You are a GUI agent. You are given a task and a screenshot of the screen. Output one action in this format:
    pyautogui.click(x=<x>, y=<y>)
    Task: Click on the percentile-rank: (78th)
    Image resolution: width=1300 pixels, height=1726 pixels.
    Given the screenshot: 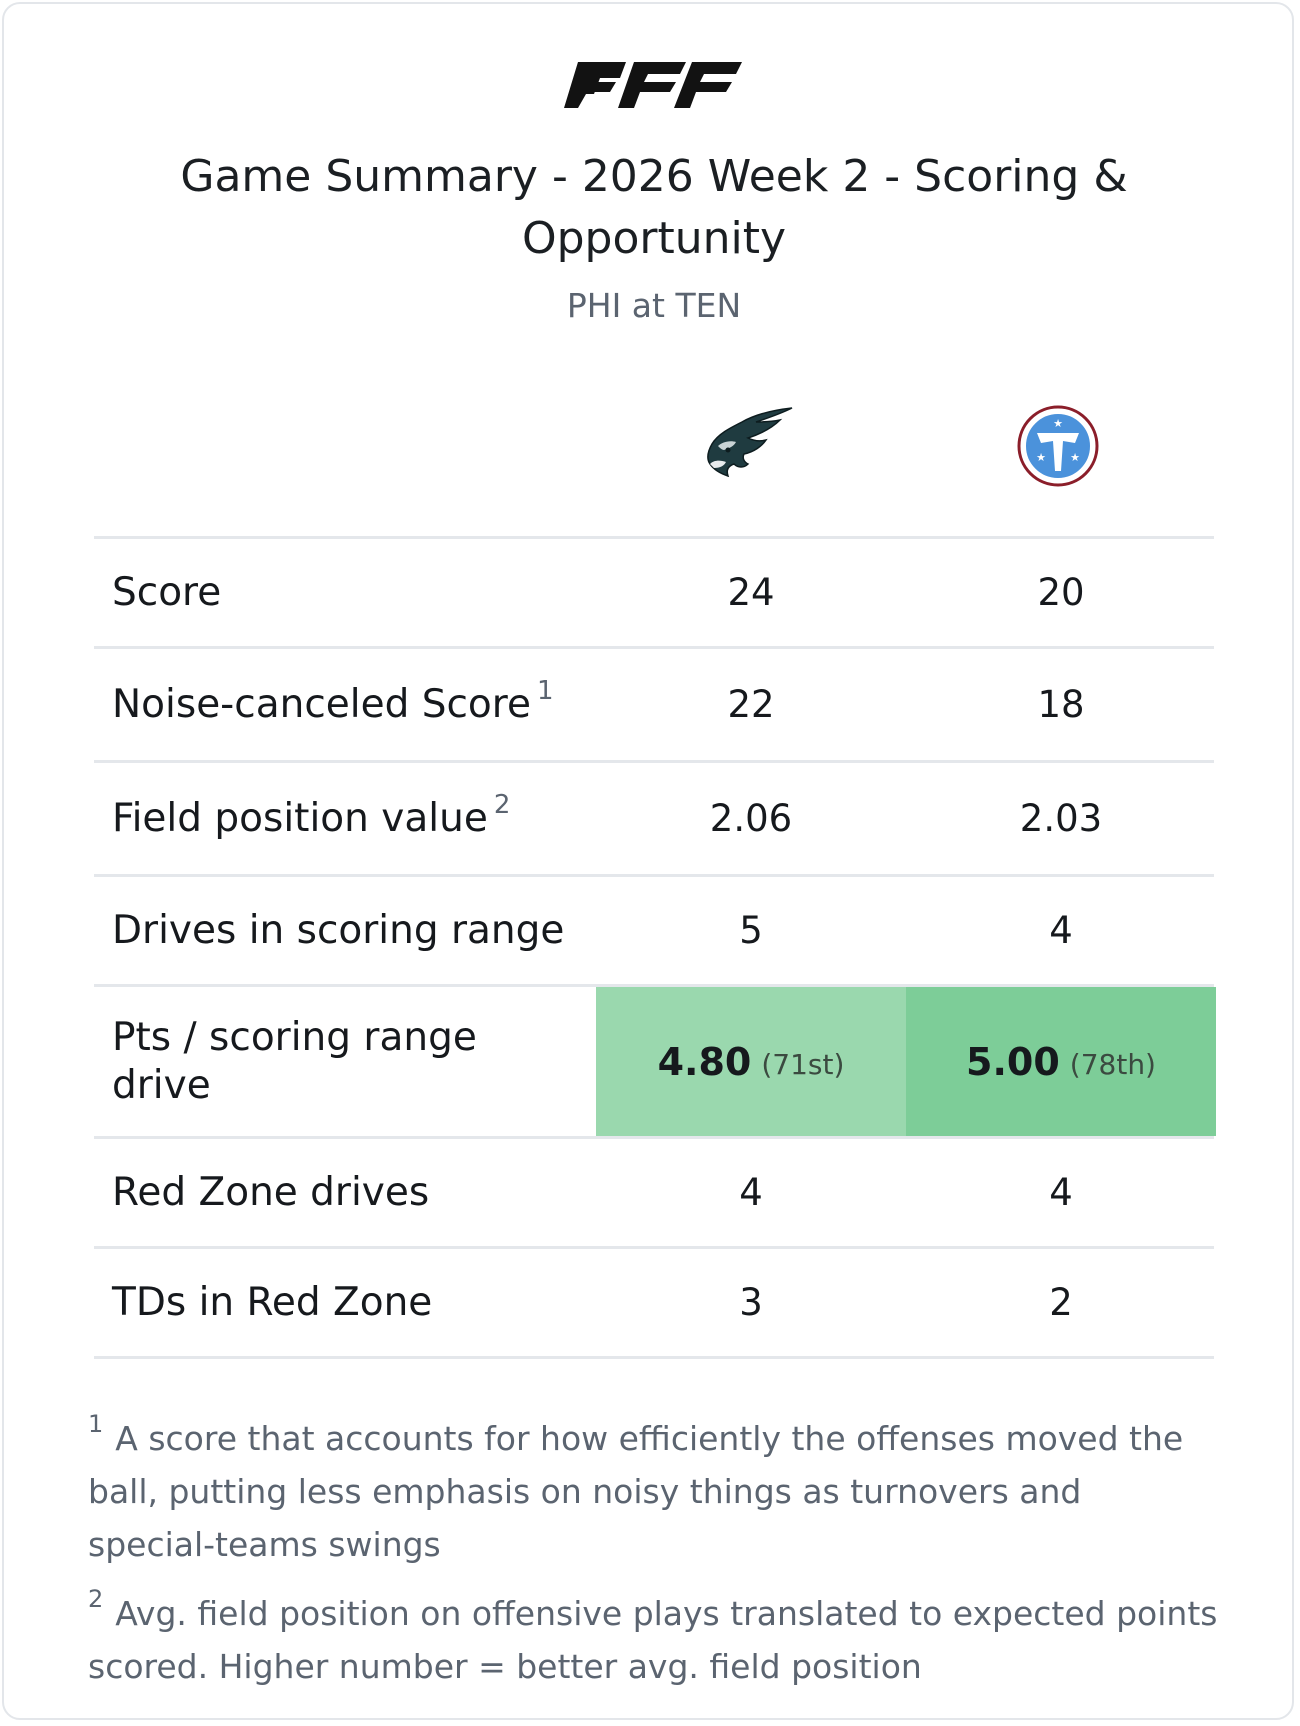 What is the action you would take?
    pyautogui.click(x=1112, y=1064)
    